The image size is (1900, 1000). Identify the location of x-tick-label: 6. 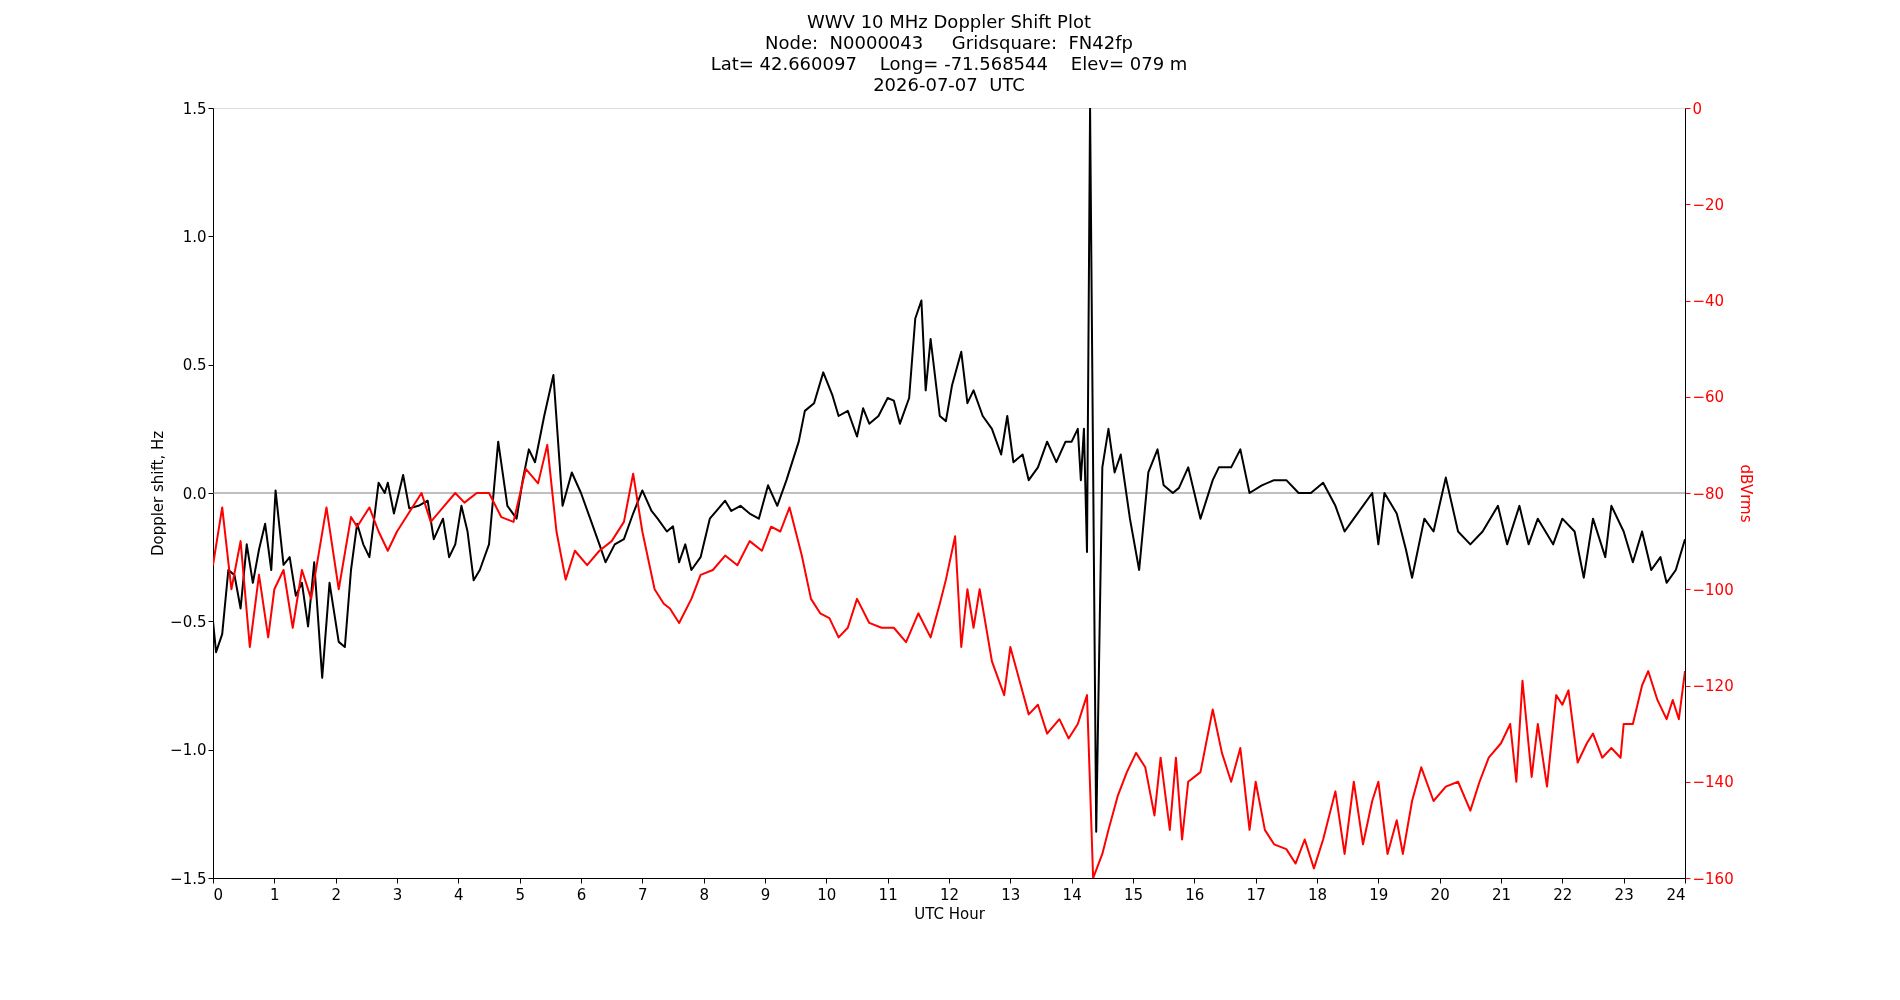
(581, 894).